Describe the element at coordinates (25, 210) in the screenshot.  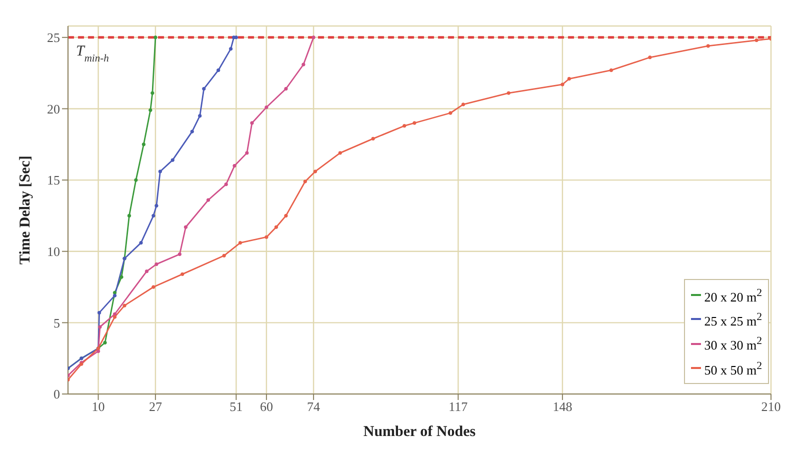
I see `y-axis-title: Time Delay [Sec]` at that location.